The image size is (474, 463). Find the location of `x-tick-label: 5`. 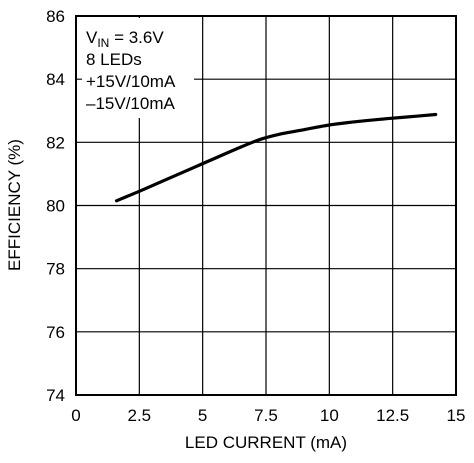

x-tick-label: 5 is located at coordinates (202, 415).